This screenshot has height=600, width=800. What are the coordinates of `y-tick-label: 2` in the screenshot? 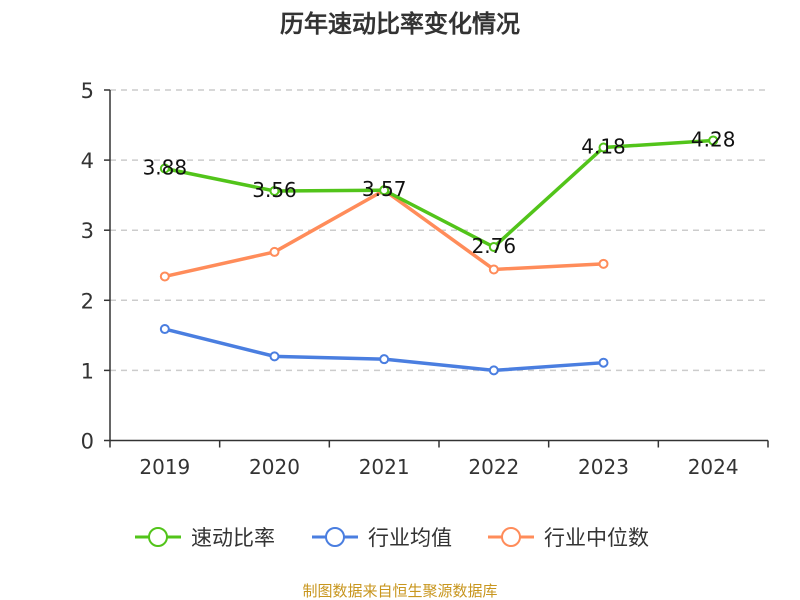 It's located at (87, 301).